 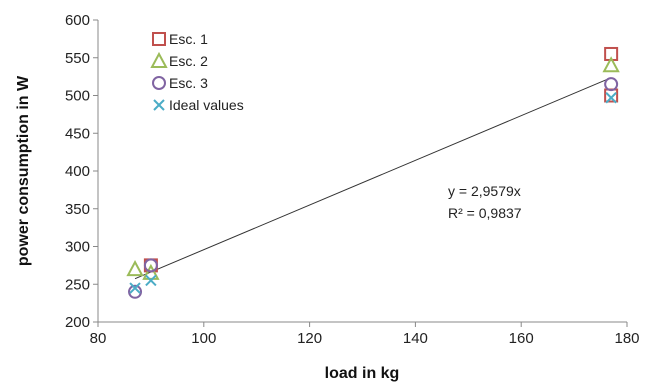 I want to click on x-axis-ticks: 80 100 120 140 160 180, so click(x=365, y=334).